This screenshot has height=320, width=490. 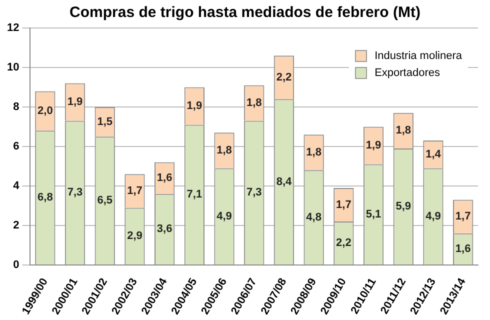 What do you see at coordinates (16, 264) in the screenshot?
I see `y-tick-label: 0` at bounding box center [16, 264].